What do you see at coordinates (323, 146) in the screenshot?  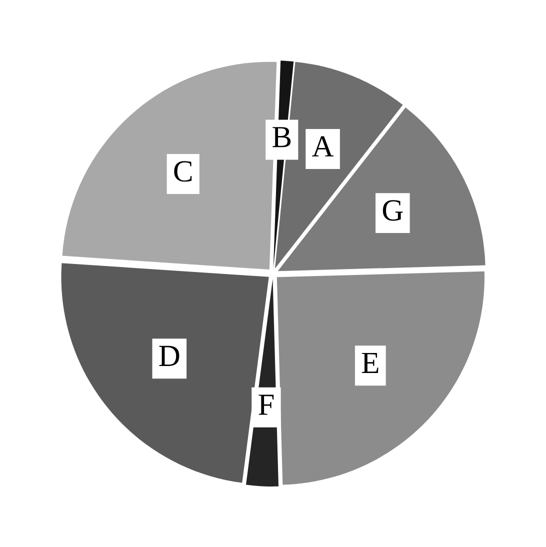 I see `slice-label: A` at bounding box center [323, 146].